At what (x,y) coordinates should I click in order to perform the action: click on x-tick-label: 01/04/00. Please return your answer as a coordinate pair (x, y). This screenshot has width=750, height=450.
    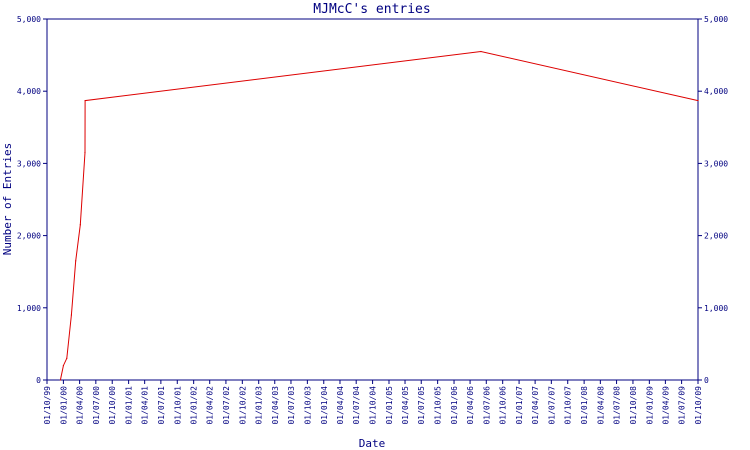
    Looking at the image, I should click on (80, 405).